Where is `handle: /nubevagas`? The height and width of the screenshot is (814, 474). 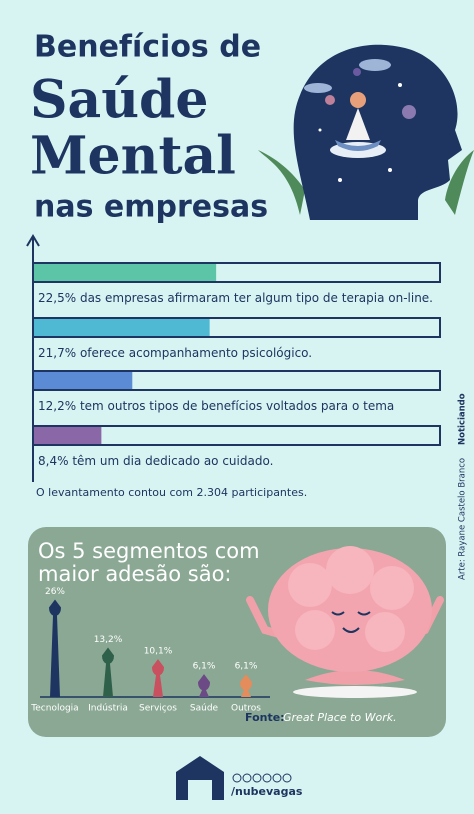 handle: /nubevagas is located at coordinates (267, 791).